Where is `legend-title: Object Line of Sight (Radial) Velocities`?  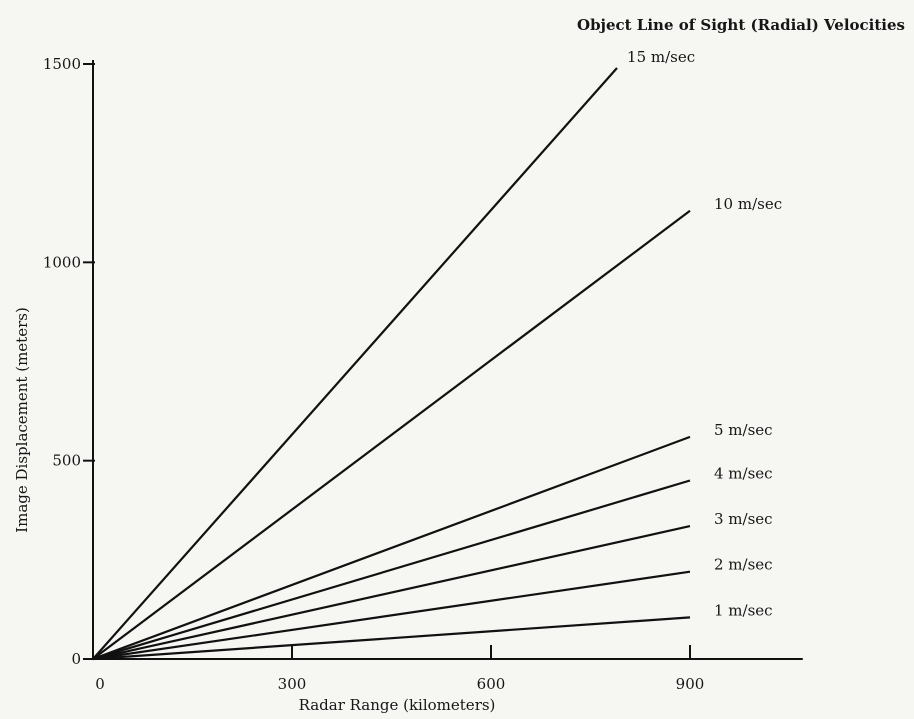 legend-title: Object Line of Sight (Radial) Velocities is located at coordinates (741, 25).